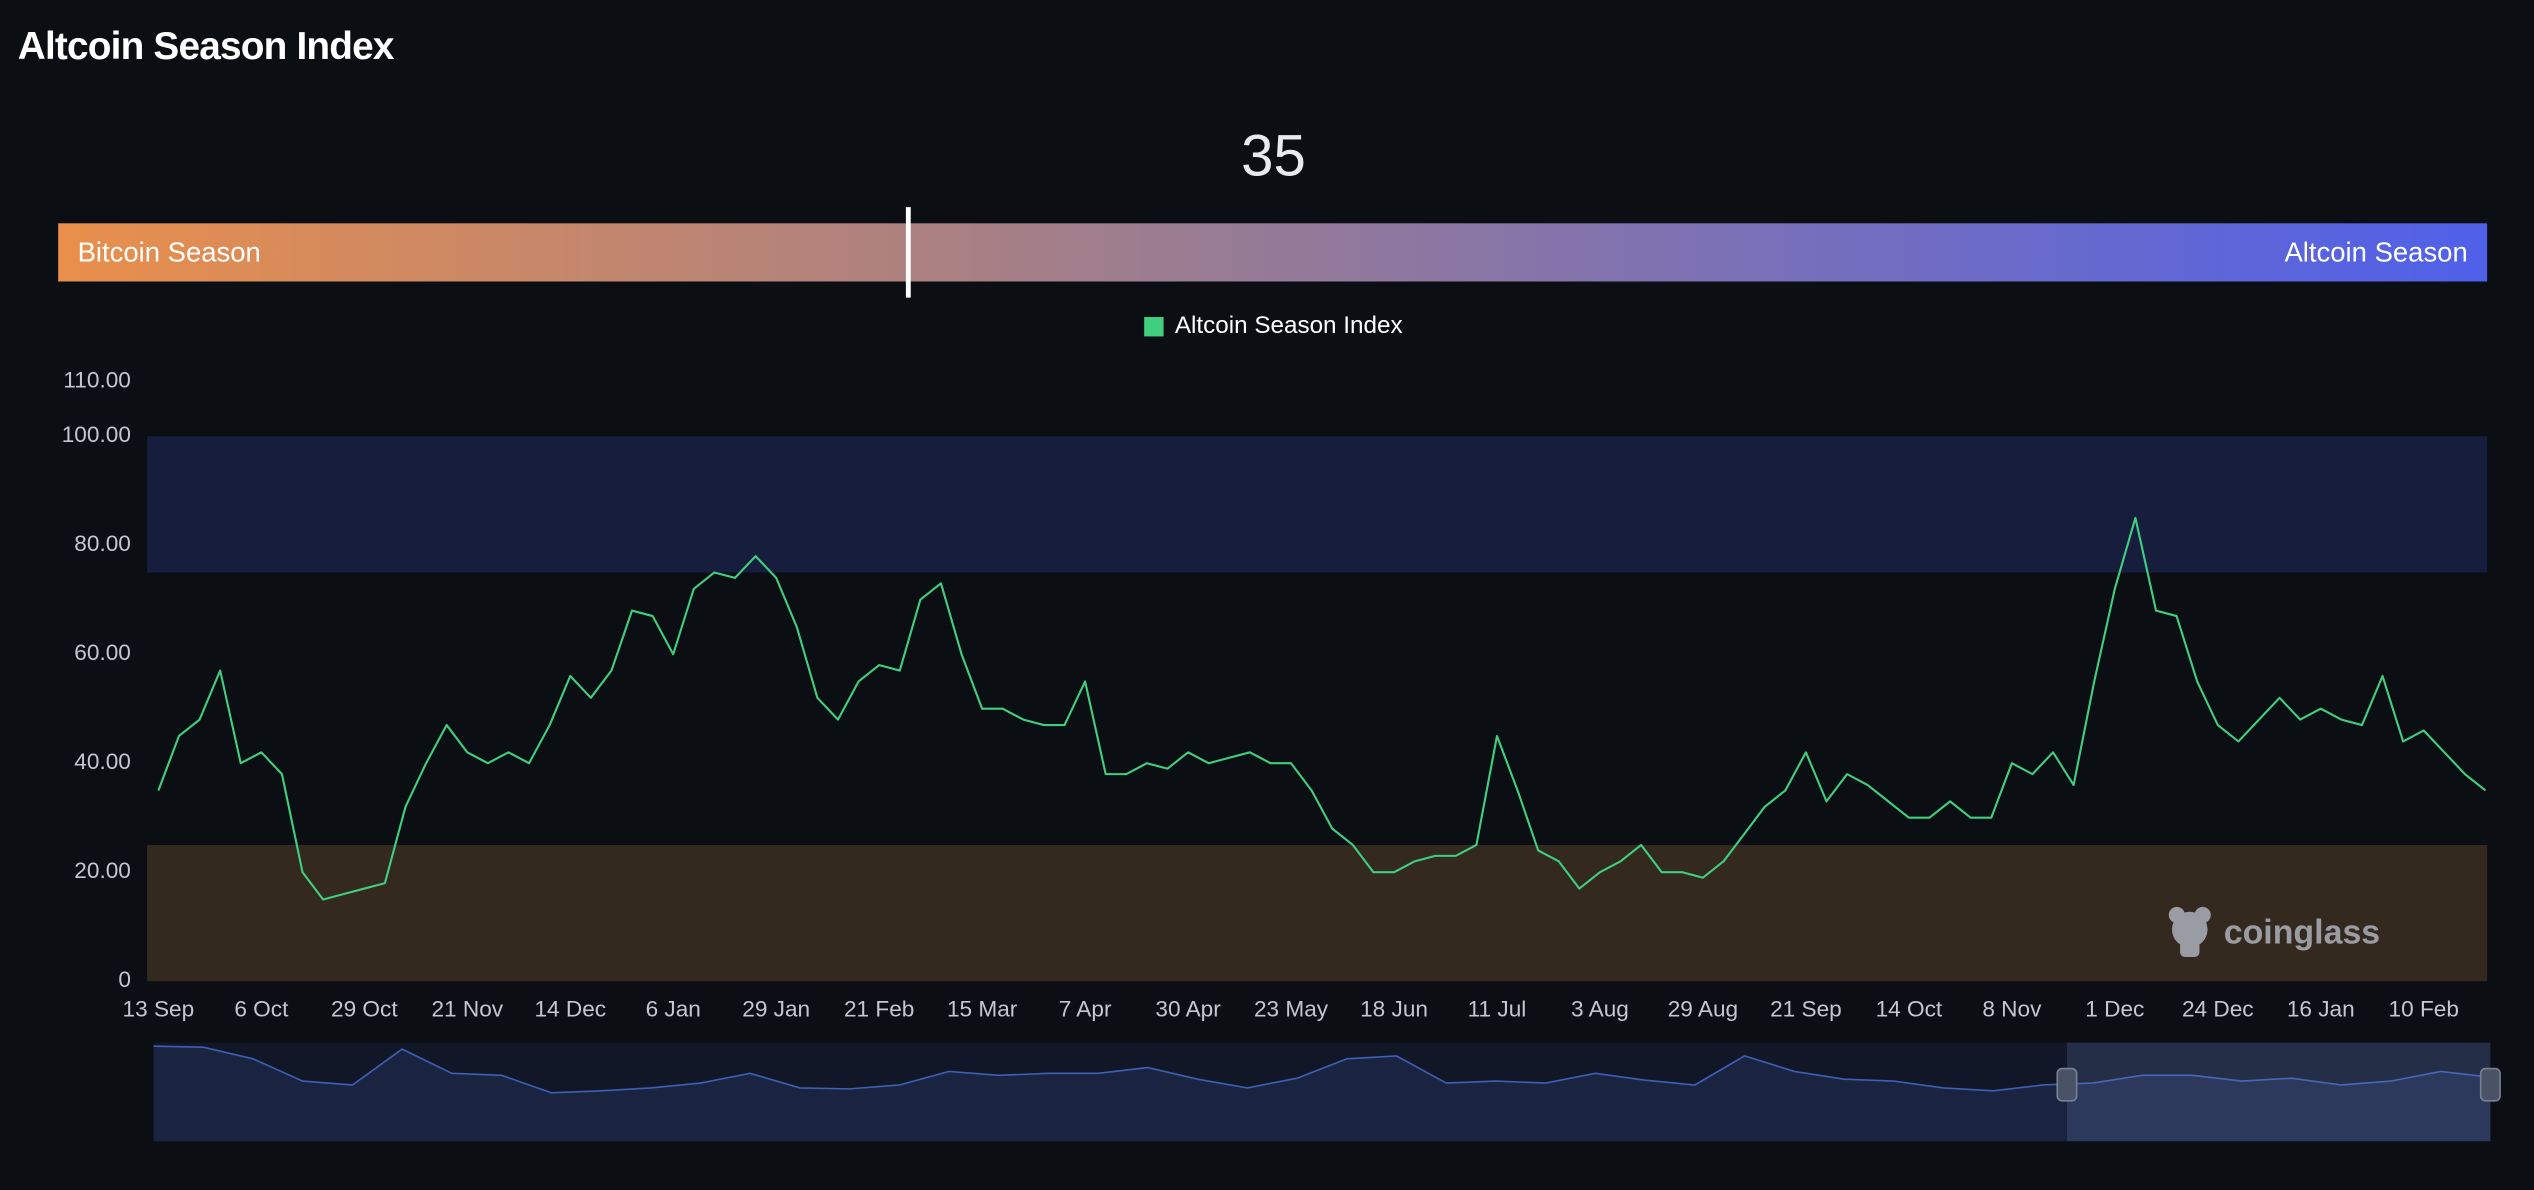 The height and width of the screenshot is (1190, 2534). Describe the element at coordinates (1600, 1008) in the screenshot. I see `x-tick-label: 3 Aug` at that location.